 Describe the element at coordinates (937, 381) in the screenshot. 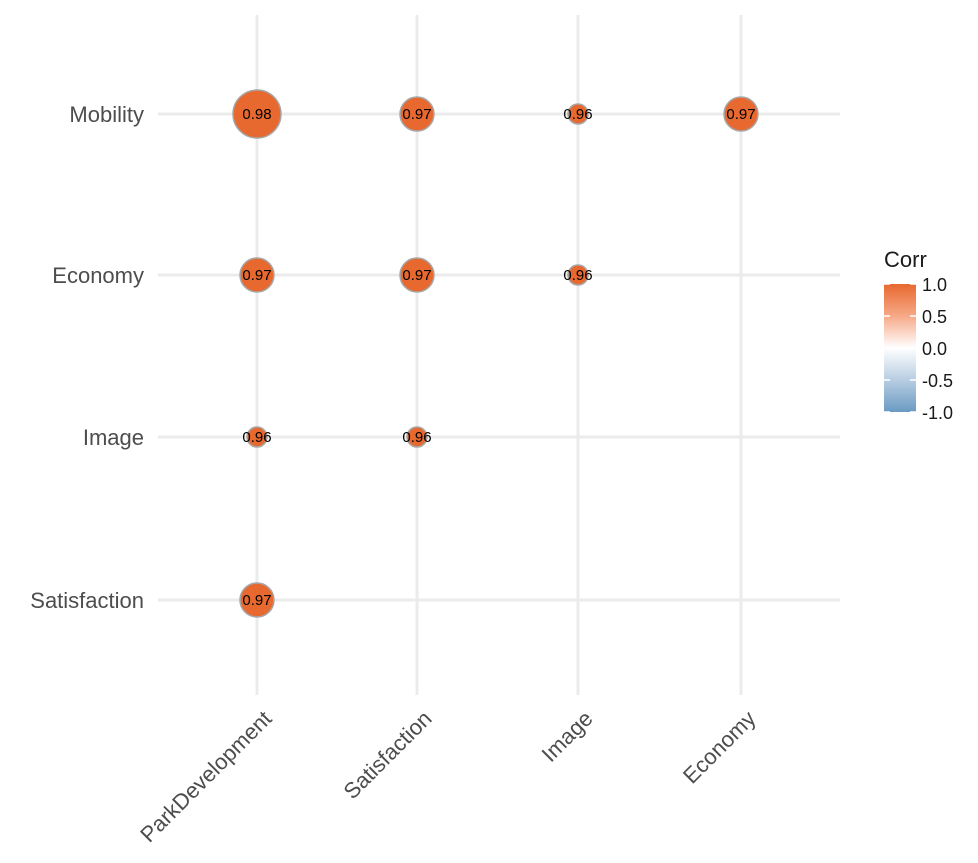

I see `legend-tick-label: -0.5` at that location.